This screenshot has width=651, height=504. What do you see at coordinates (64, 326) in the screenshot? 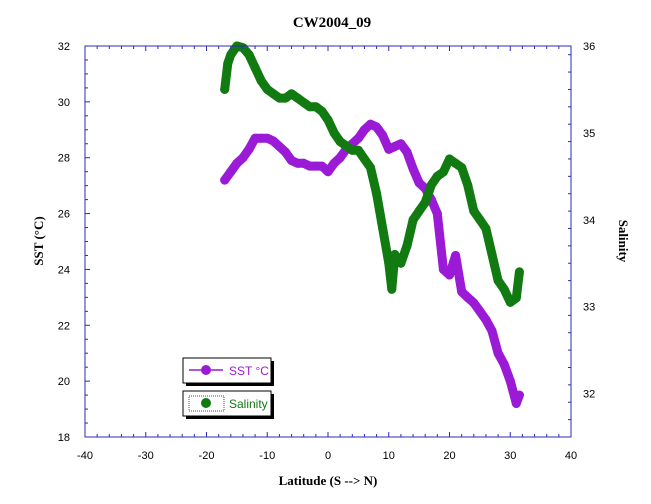
I see `y-tick-label: 22` at bounding box center [64, 326].